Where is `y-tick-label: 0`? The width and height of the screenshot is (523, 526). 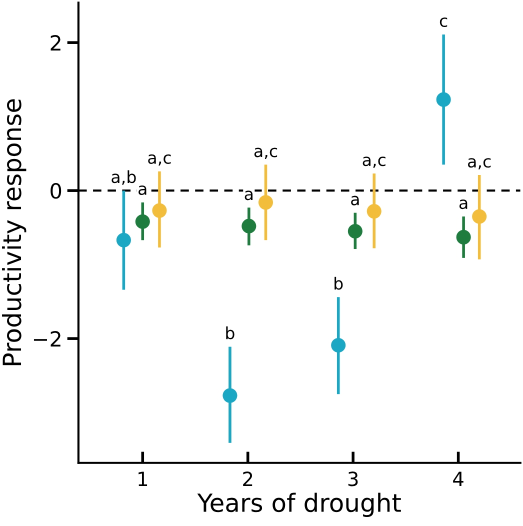 y-tick-label: 0 is located at coordinates (56, 191).